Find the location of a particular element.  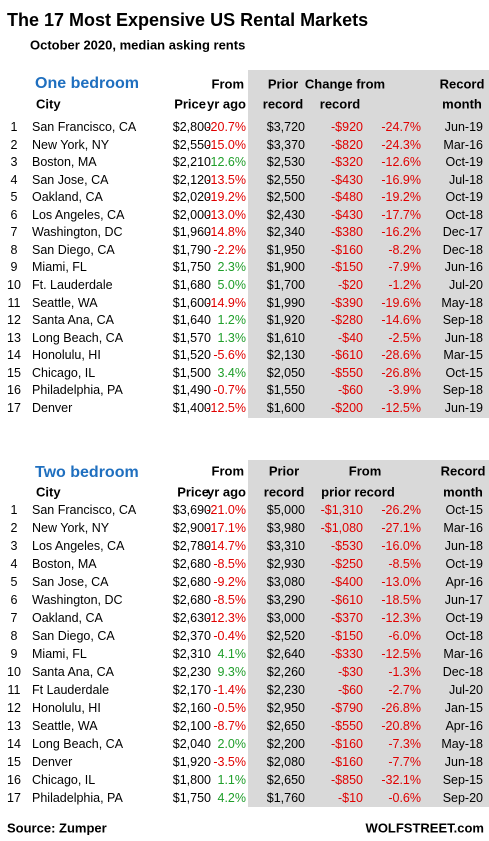

table-cell: $2,000 is located at coordinates (191, 214).